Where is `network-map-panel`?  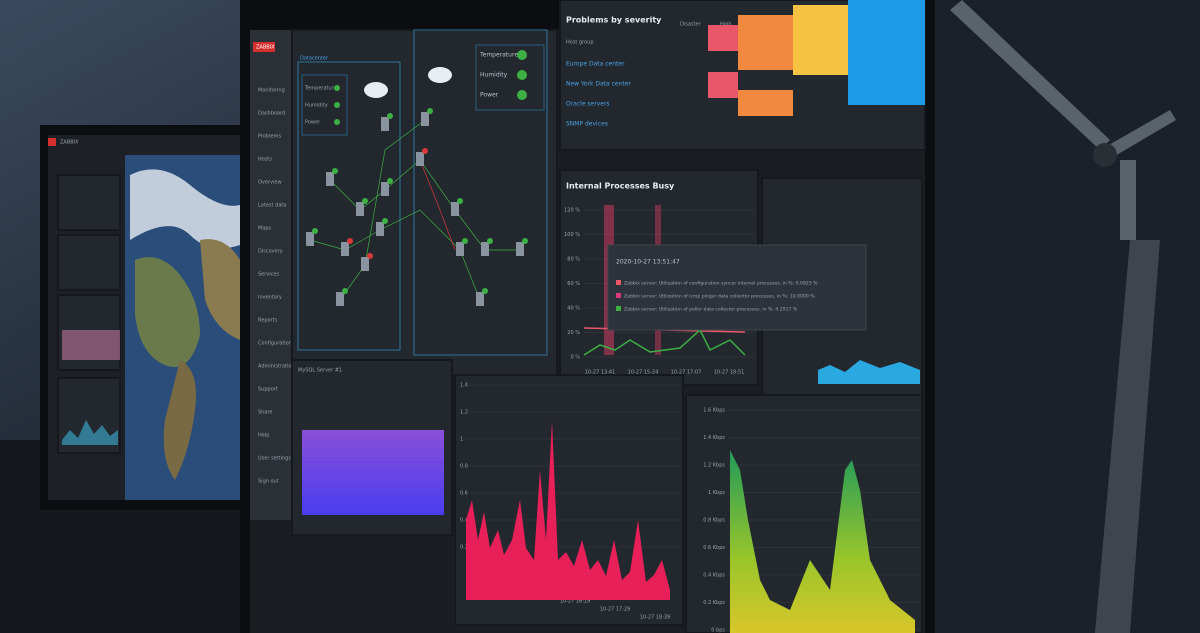
network-map-panel is located at coordinates (424, 202).